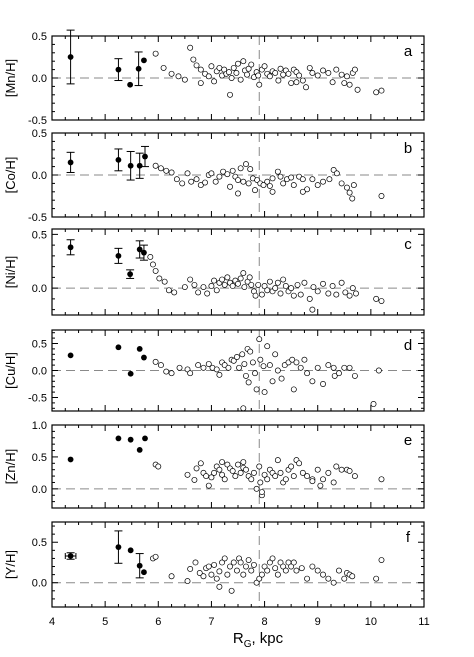  What do you see at coordinates (371, 622) in the screenshot?
I see `x-tick-label: 10` at bounding box center [371, 622].